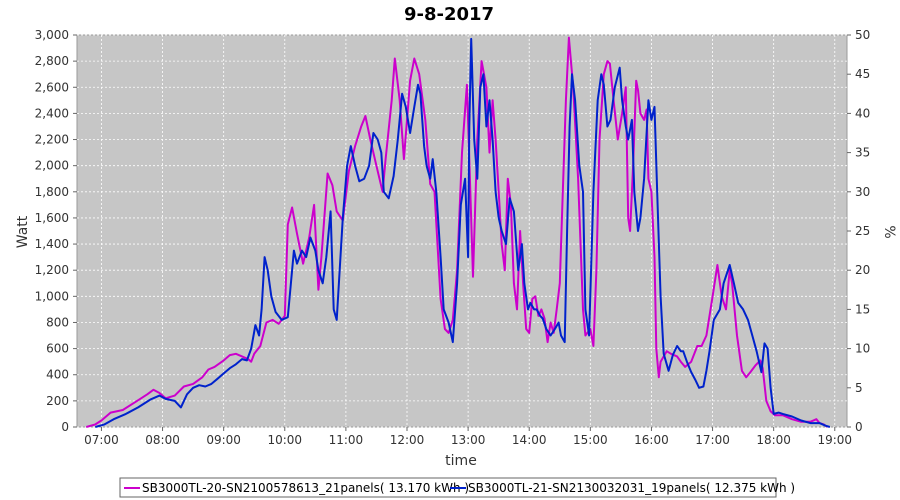  Describe the element at coordinates (284, 440) in the screenshot. I see `x-tick-label: 10:00` at that location.